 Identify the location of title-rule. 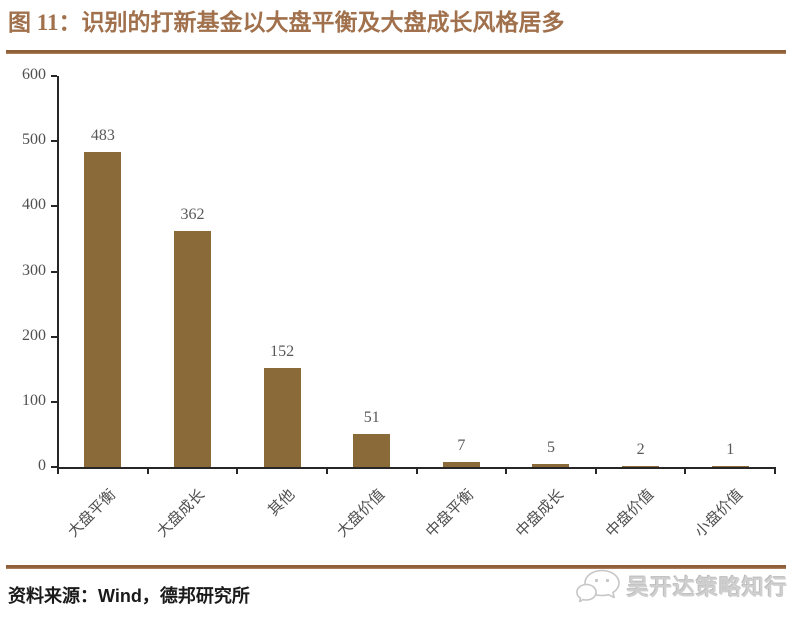
(396, 52).